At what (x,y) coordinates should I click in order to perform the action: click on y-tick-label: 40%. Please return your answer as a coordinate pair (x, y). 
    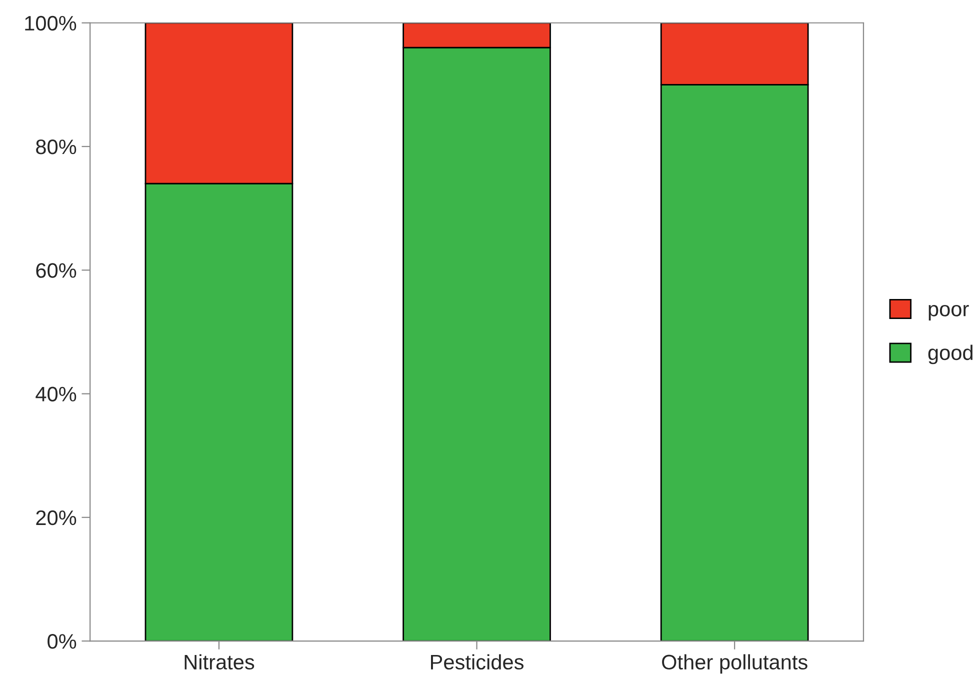
    Looking at the image, I should click on (56, 394).